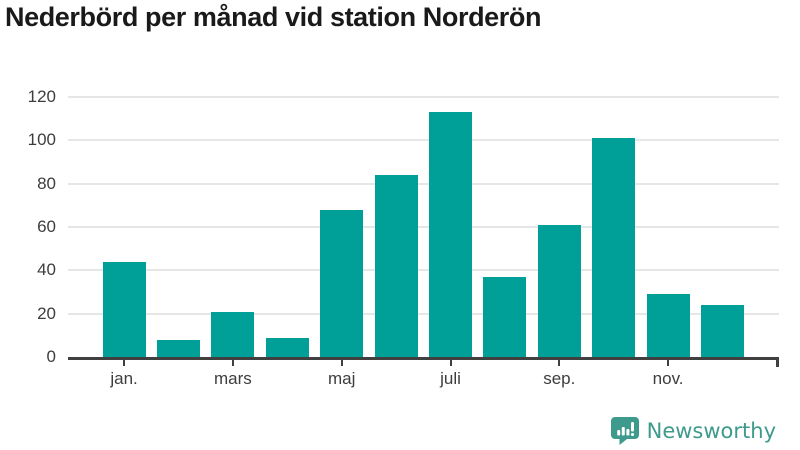 The width and height of the screenshot is (800, 450). What do you see at coordinates (124, 378) in the screenshot?
I see `x-axis-label: jan.` at bounding box center [124, 378].